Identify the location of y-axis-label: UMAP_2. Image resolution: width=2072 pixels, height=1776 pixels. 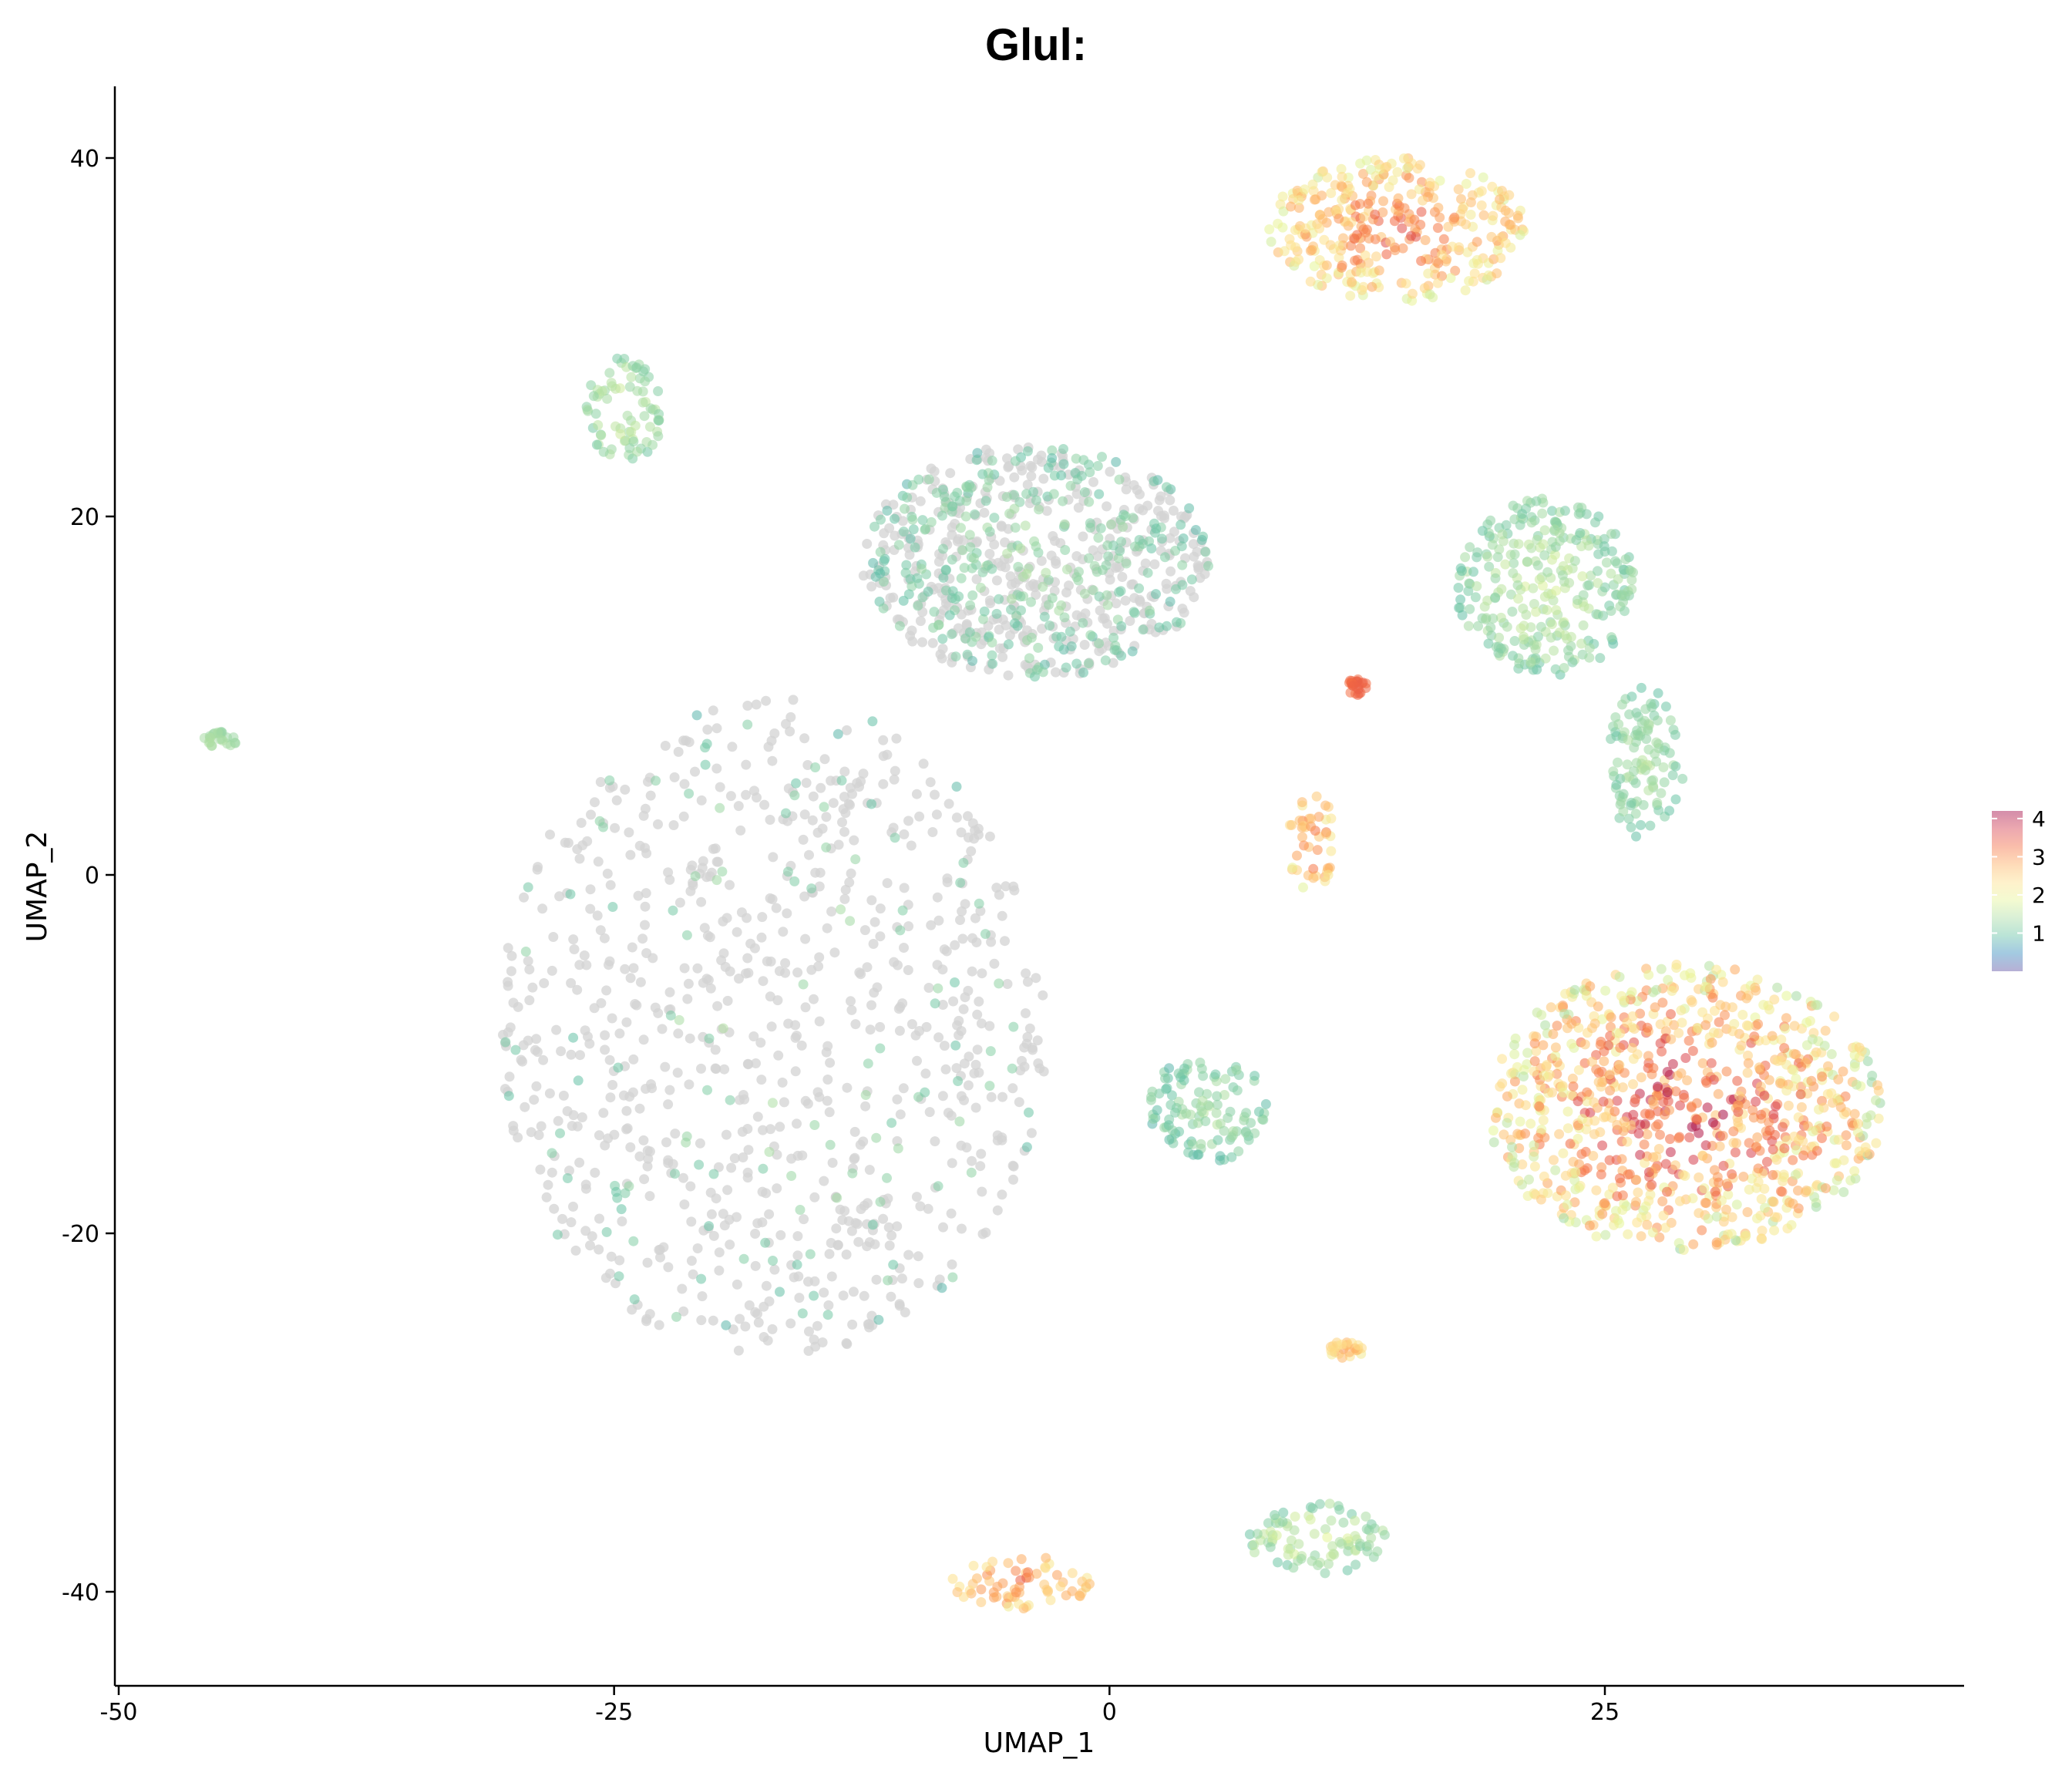
(38, 887).